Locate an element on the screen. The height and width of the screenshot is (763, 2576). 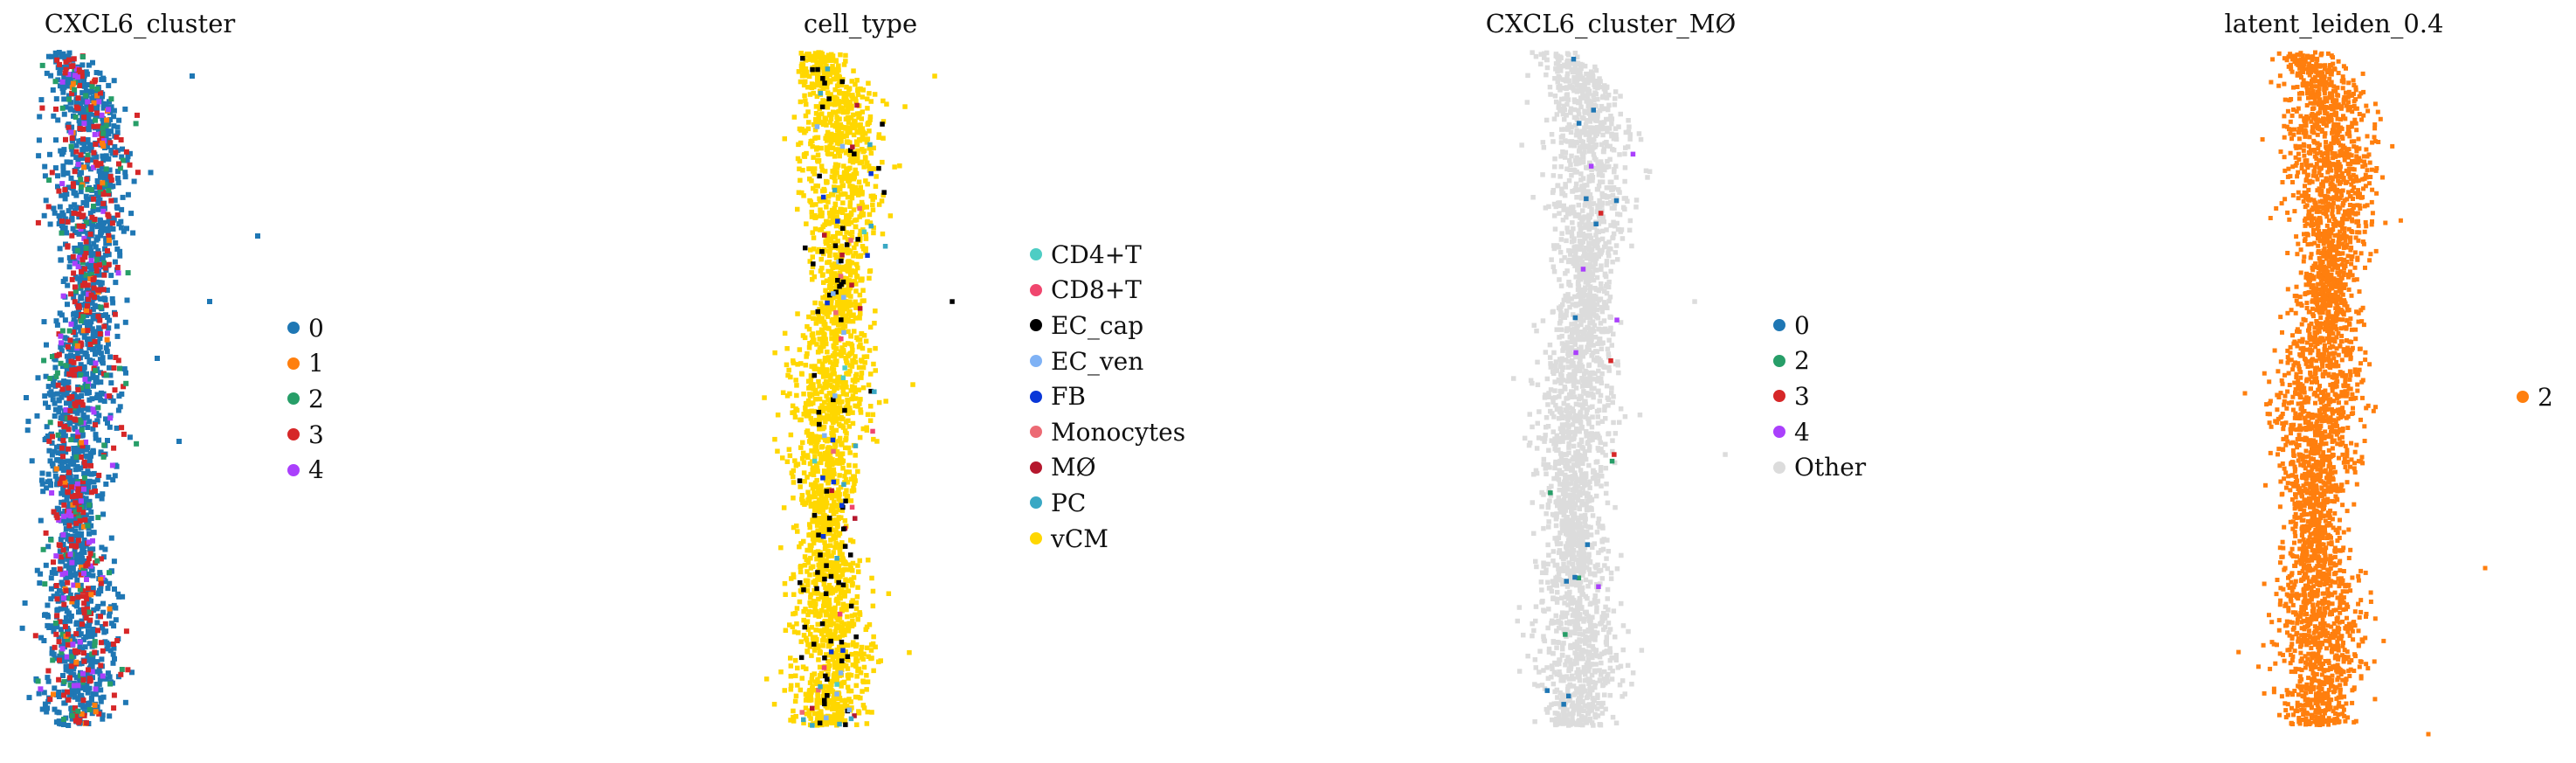
legend-item: CD4+T is located at coordinates (1107, 255).